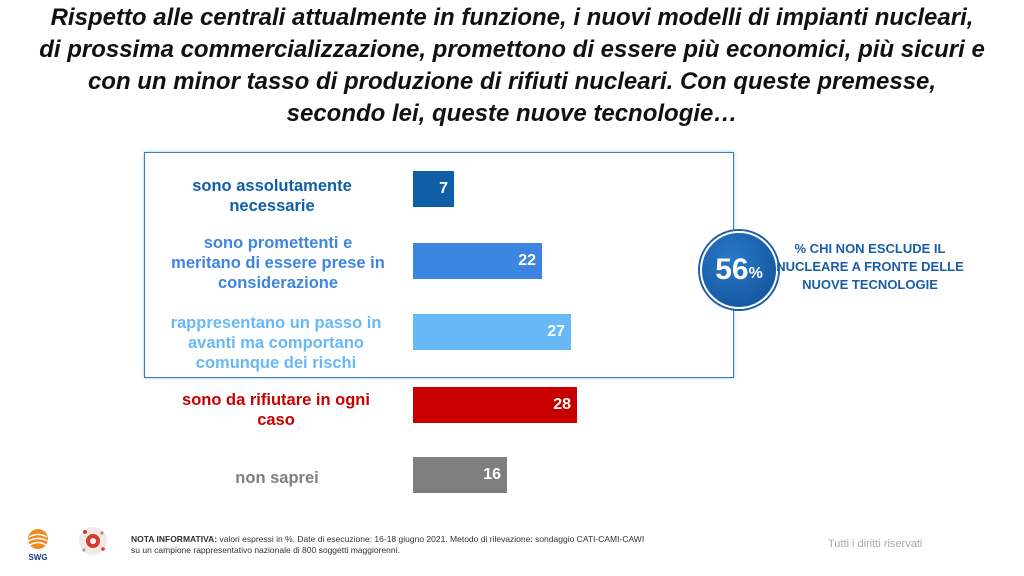 The width and height of the screenshot is (1024, 576). I want to click on category-label-line: avanti ma comportano, so click(276, 343).